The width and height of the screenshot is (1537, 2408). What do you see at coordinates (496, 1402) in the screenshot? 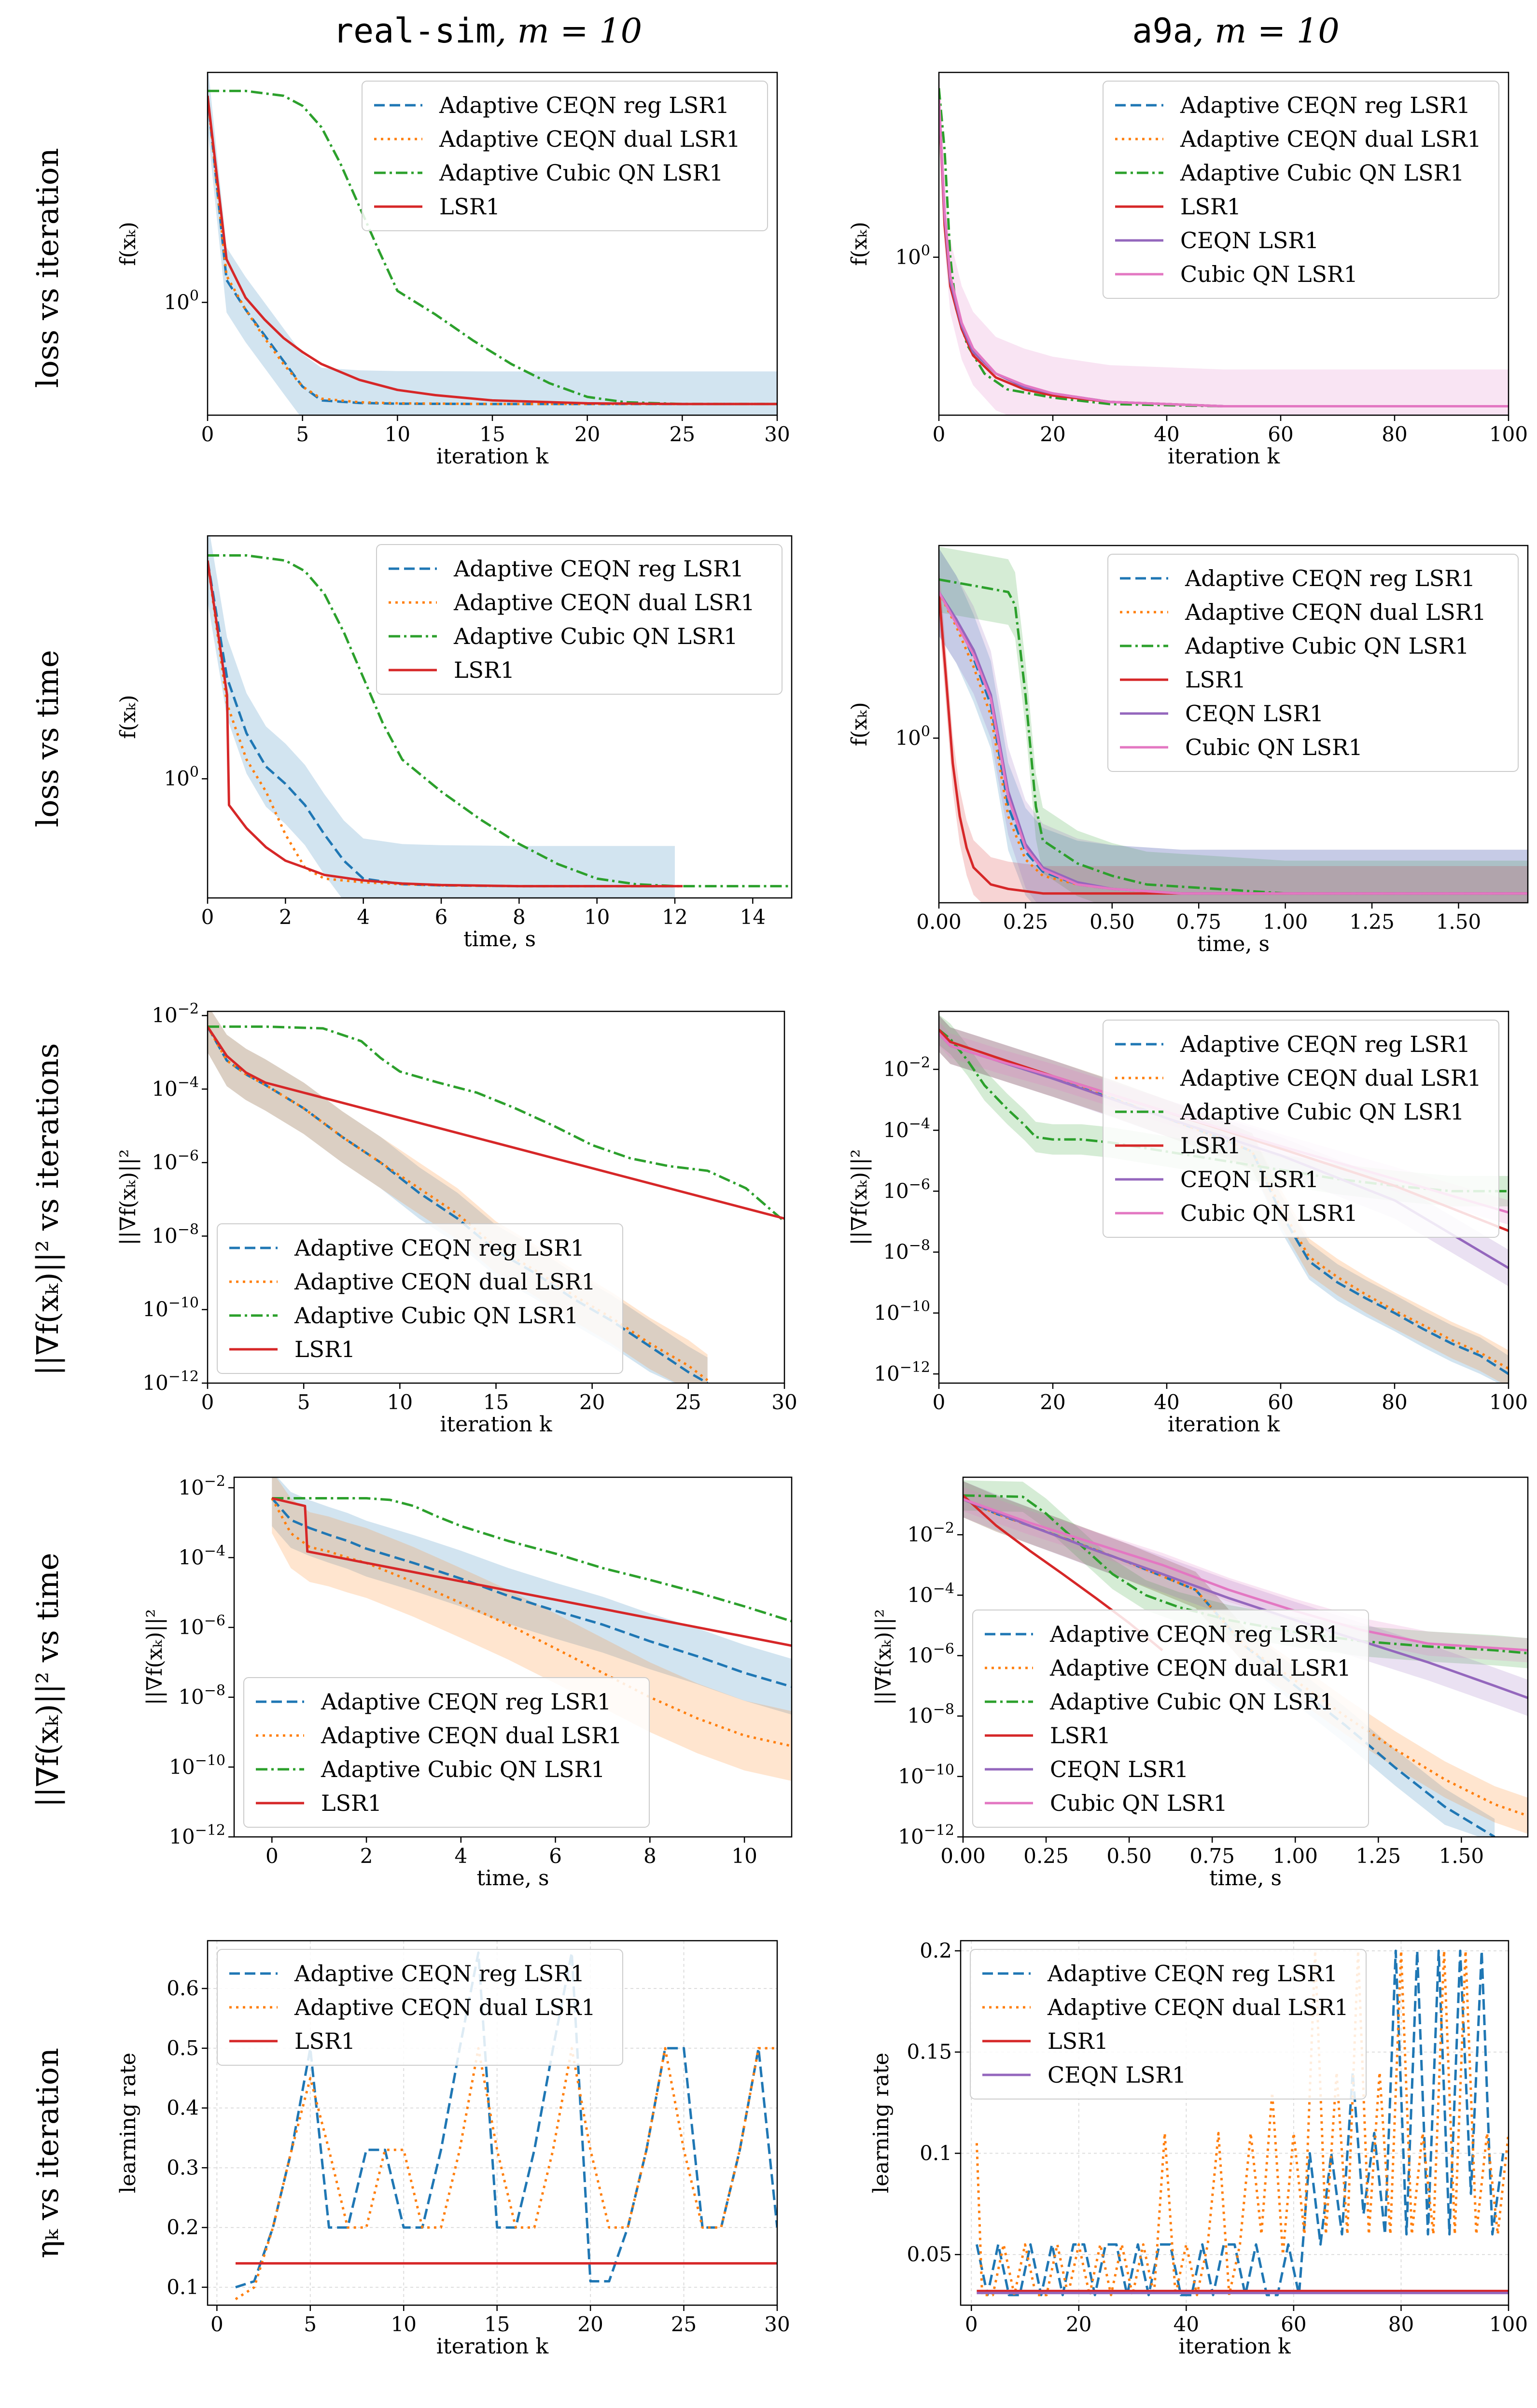
I see `x-tick-label: 15` at bounding box center [496, 1402].